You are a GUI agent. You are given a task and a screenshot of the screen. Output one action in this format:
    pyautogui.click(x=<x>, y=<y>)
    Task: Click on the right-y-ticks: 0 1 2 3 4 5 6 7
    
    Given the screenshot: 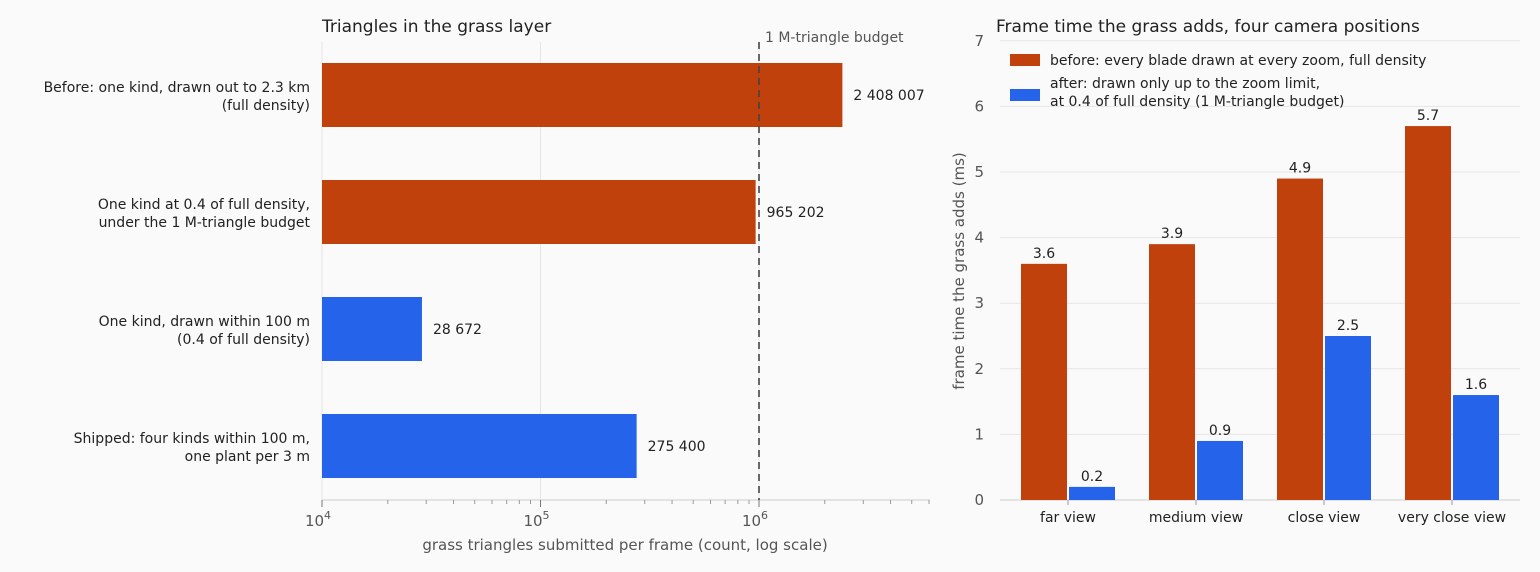 What is the action you would take?
    pyautogui.click(x=979, y=270)
    